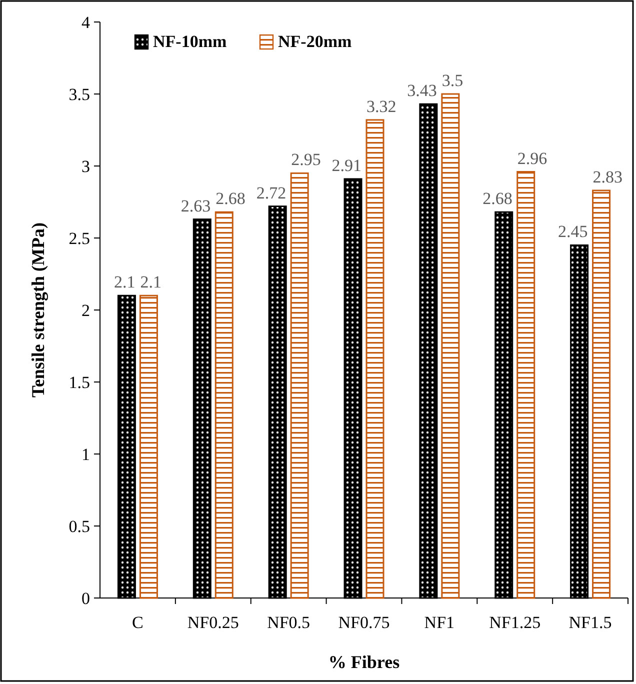  I want to click on y-tick-label: 3, so click(86, 166).